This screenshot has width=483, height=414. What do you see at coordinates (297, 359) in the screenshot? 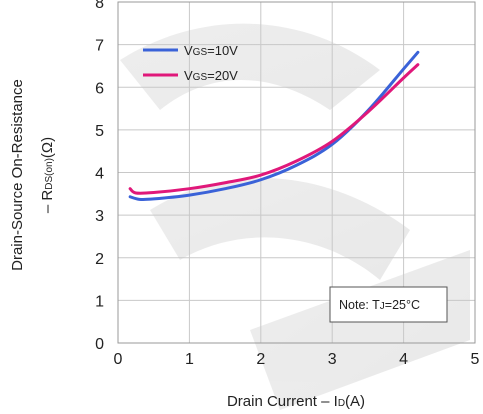
I see `x-tick-labels: 0 1 2 3 4 5` at bounding box center [297, 359].